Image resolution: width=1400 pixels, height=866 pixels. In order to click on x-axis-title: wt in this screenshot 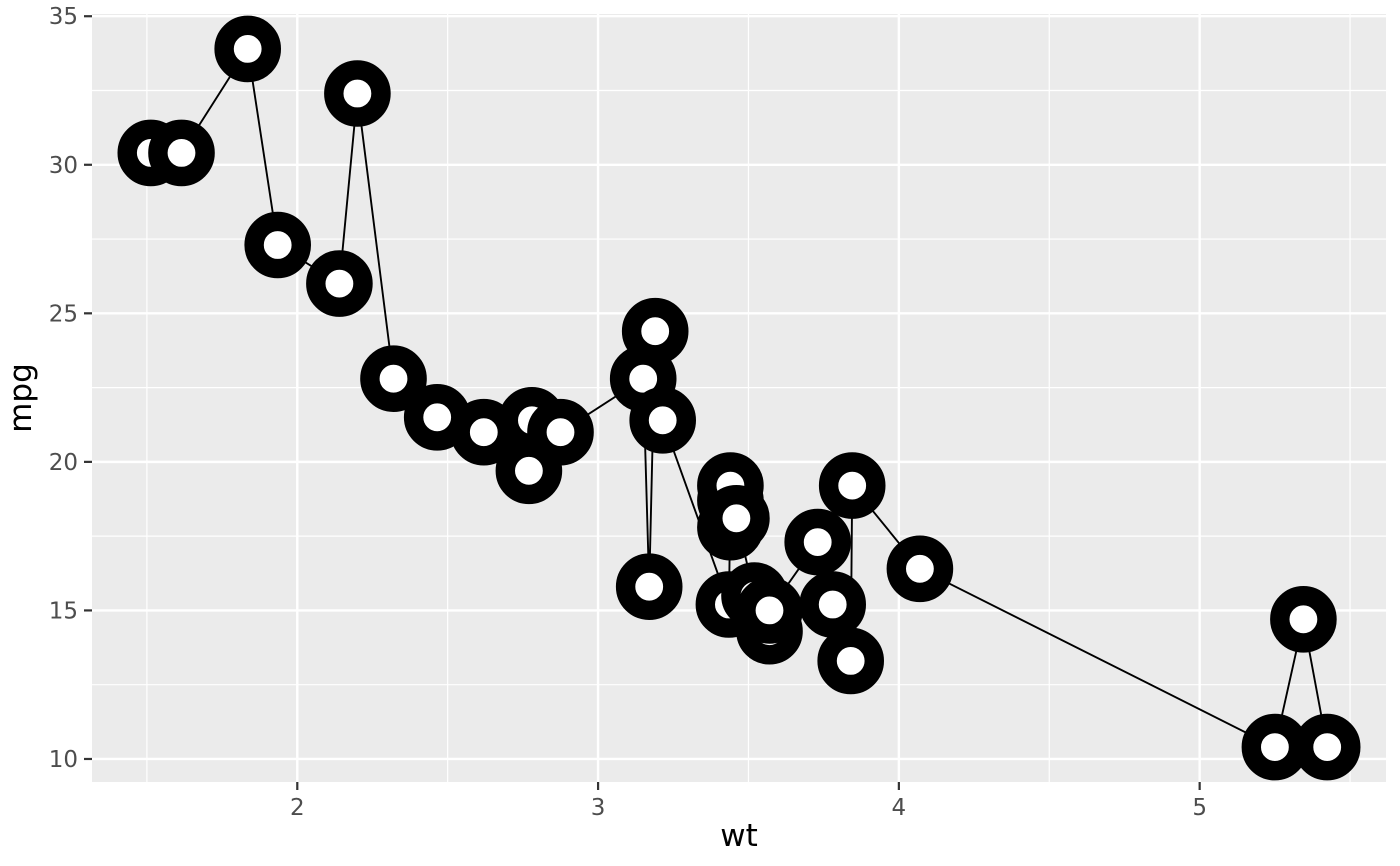, I will do `click(739, 836)`.